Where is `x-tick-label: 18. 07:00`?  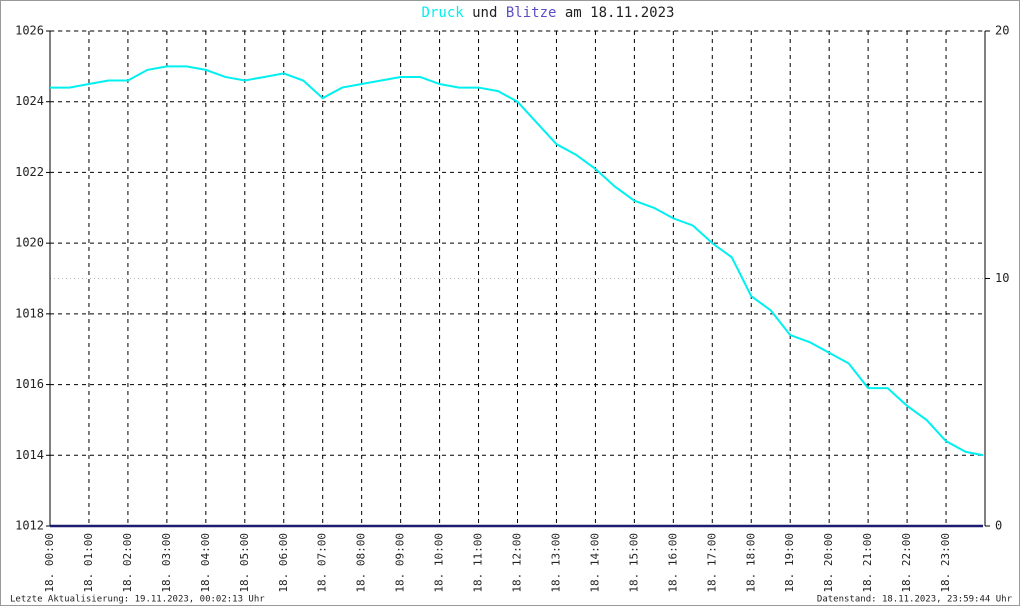 x-tick-label: 18. 07:00 is located at coordinates (322, 563).